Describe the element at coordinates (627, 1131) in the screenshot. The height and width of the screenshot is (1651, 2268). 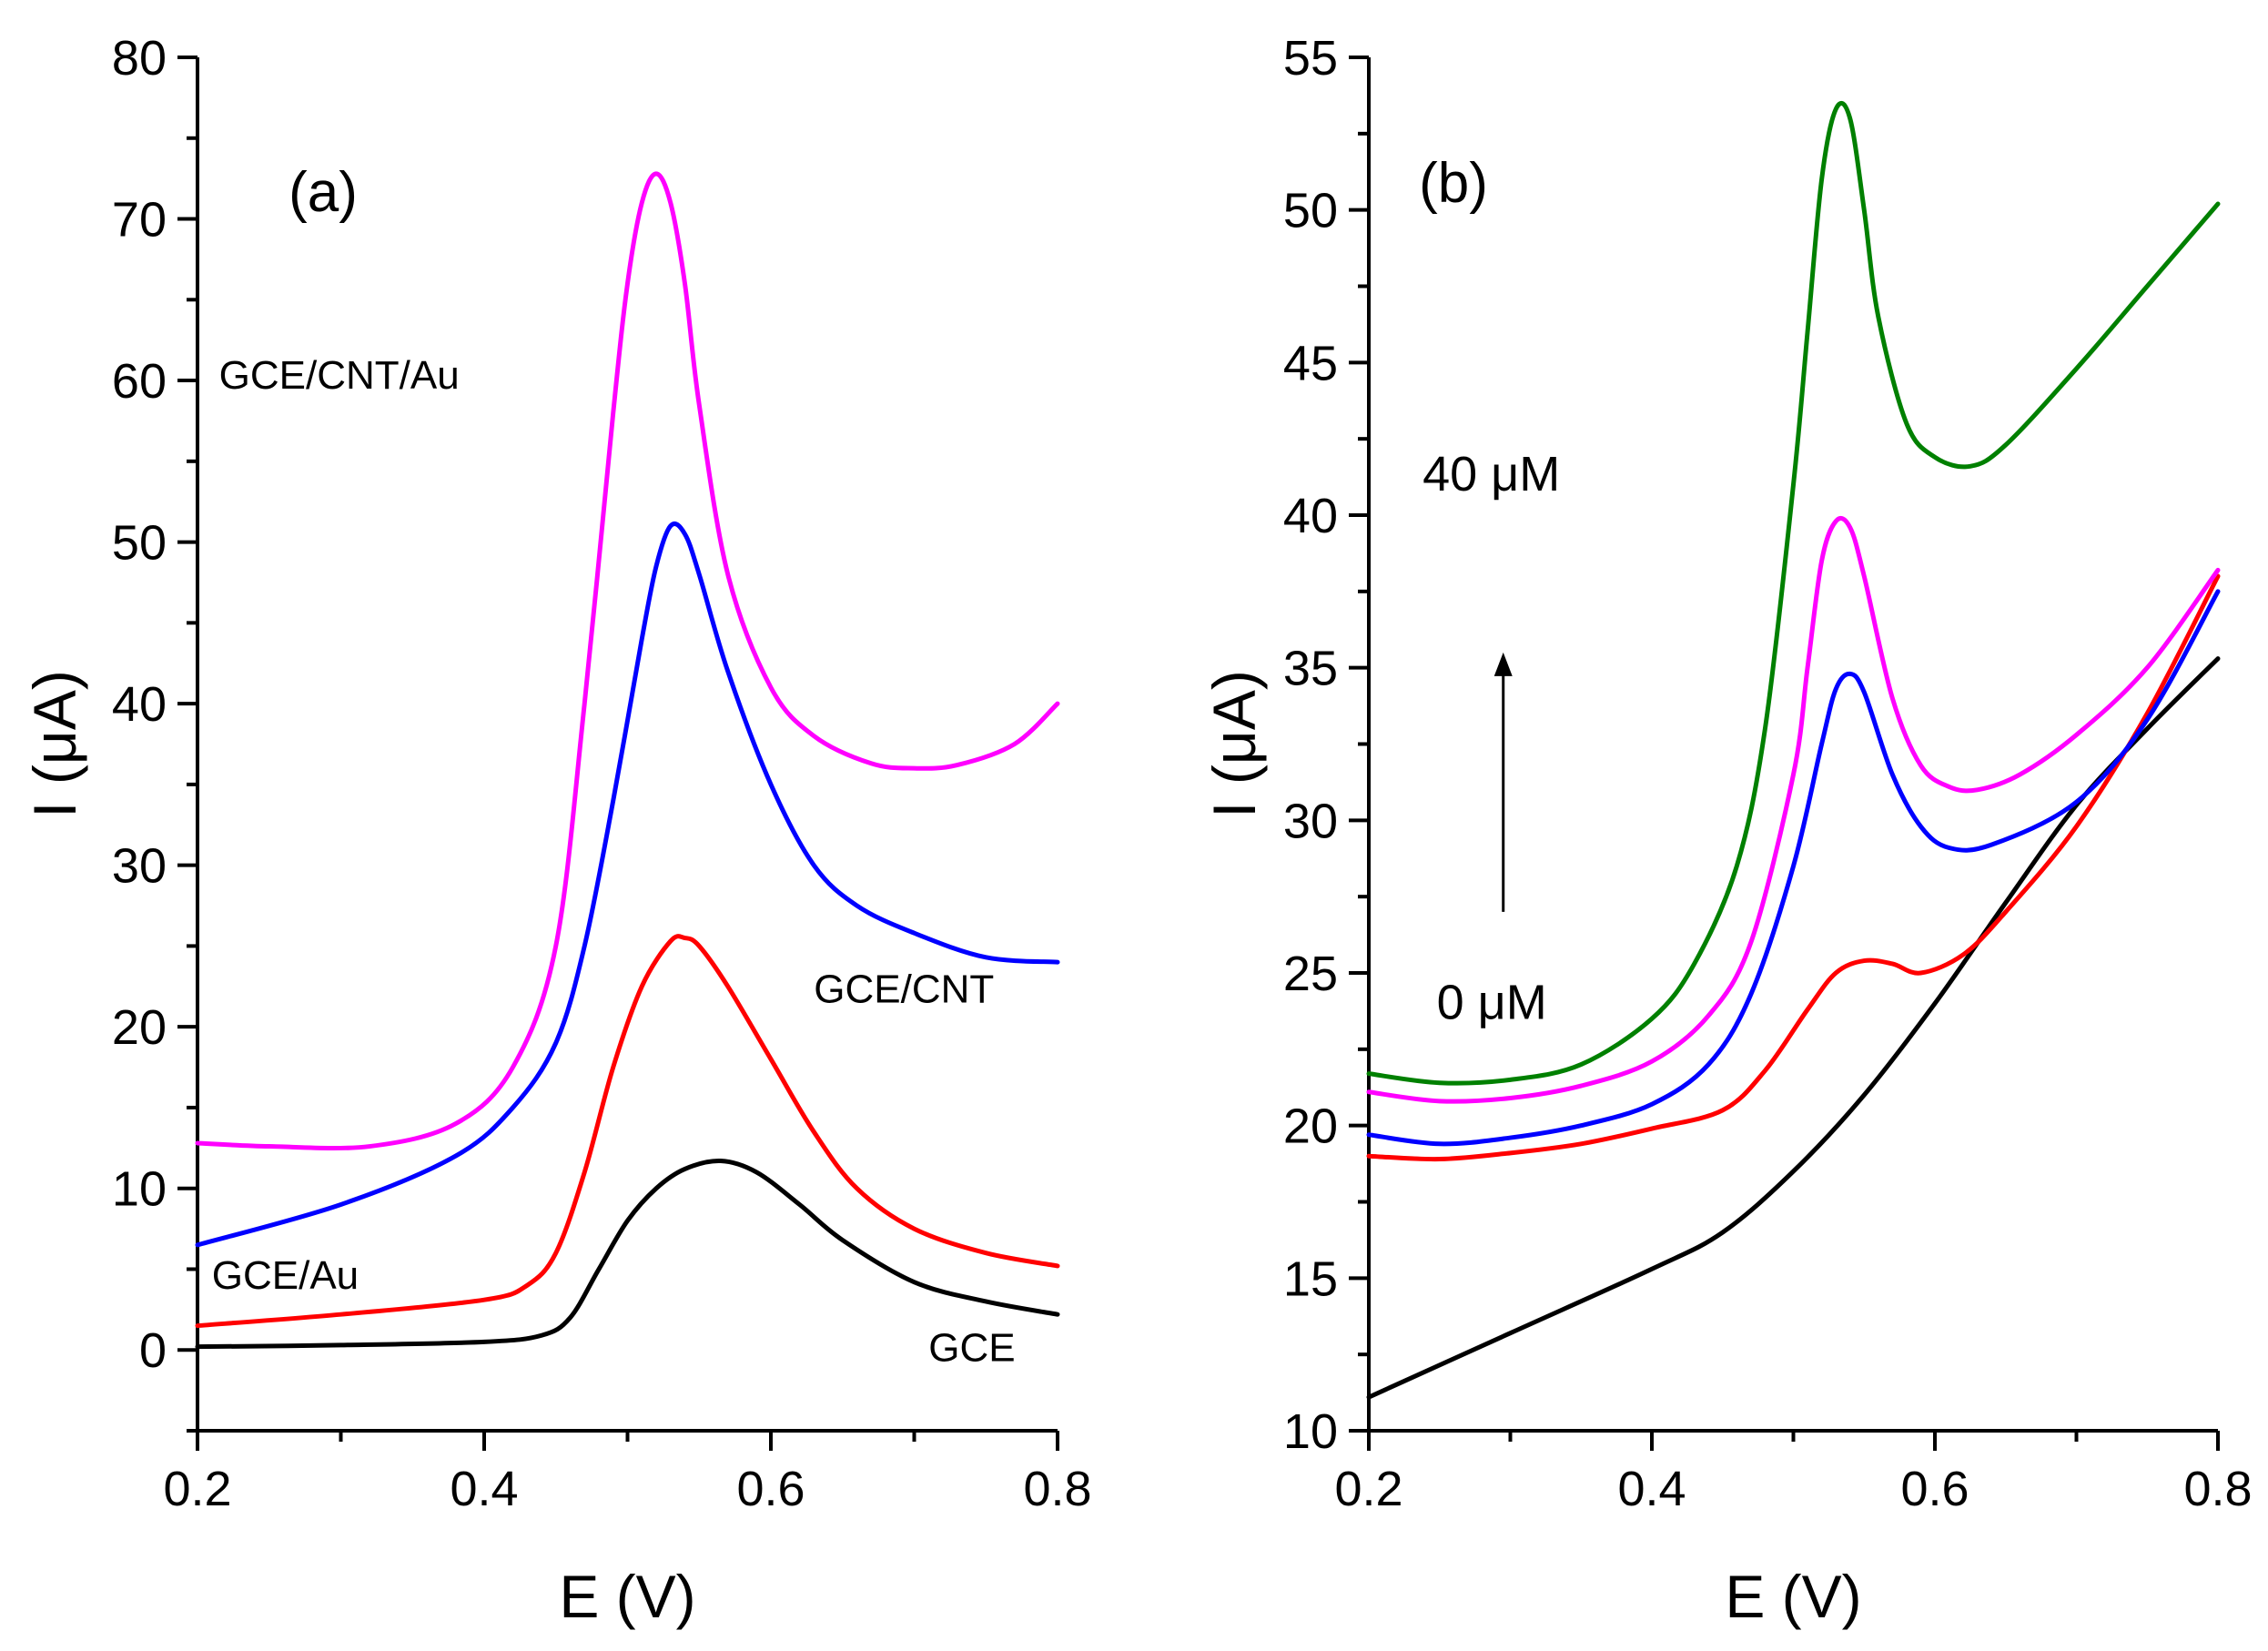
I see `series-line-gce-au` at that location.